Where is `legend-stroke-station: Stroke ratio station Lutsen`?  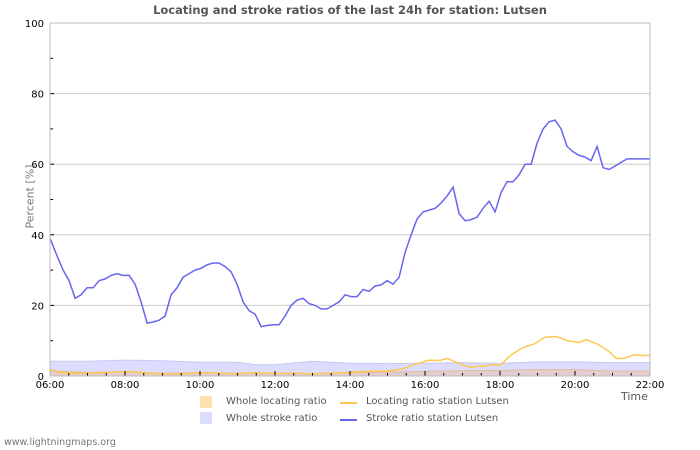 legend-stroke-station: Stroke ratio station Lutsen is located at coordinates (432, 418).